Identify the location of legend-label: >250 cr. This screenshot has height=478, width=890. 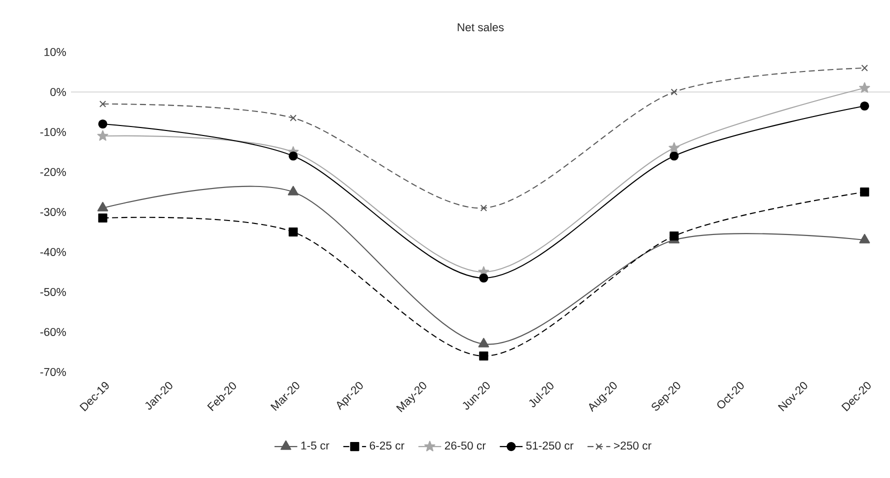
(633, 446).